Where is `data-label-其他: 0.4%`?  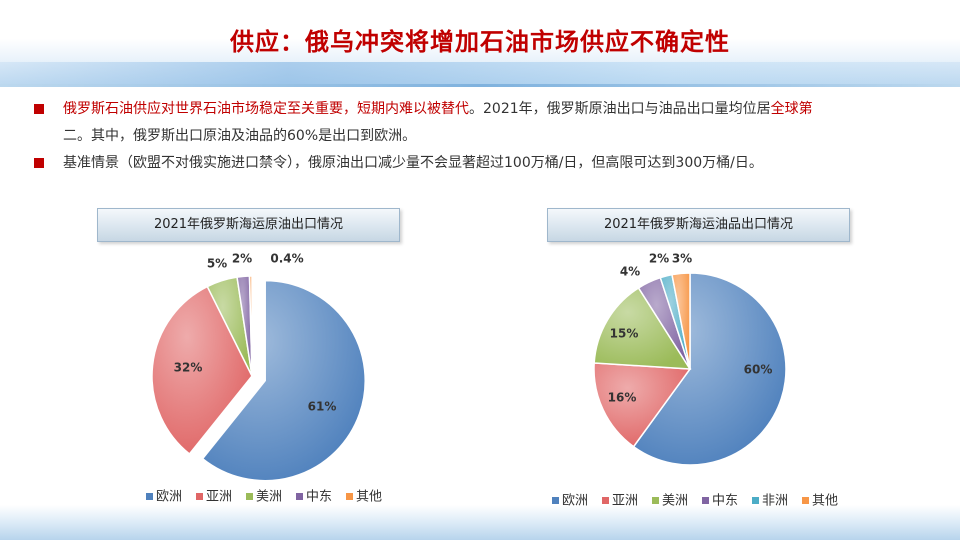
data-label-其他: 0.4% is located at coordinates (286, 259).